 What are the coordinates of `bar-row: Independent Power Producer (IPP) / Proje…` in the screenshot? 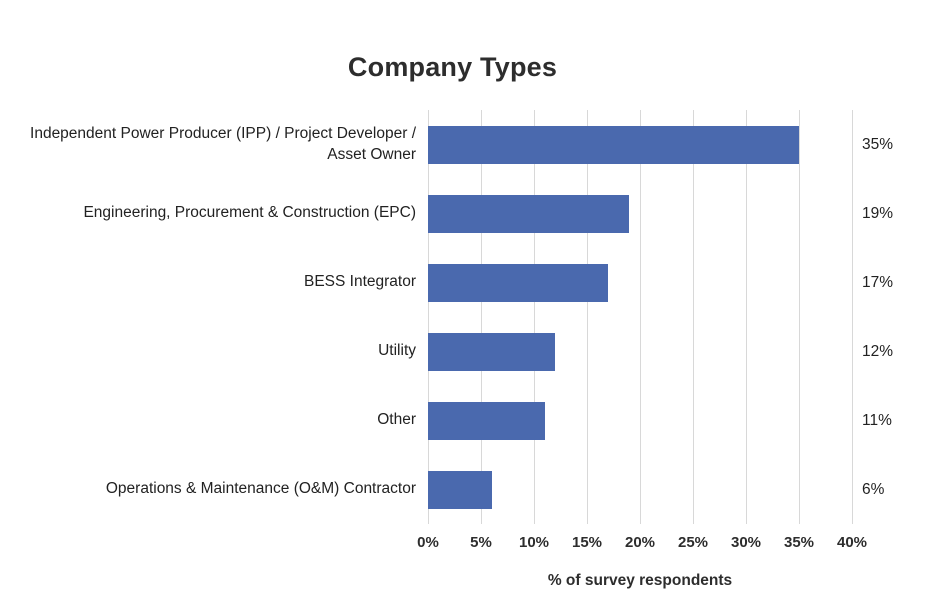 It's located at (468, 144).